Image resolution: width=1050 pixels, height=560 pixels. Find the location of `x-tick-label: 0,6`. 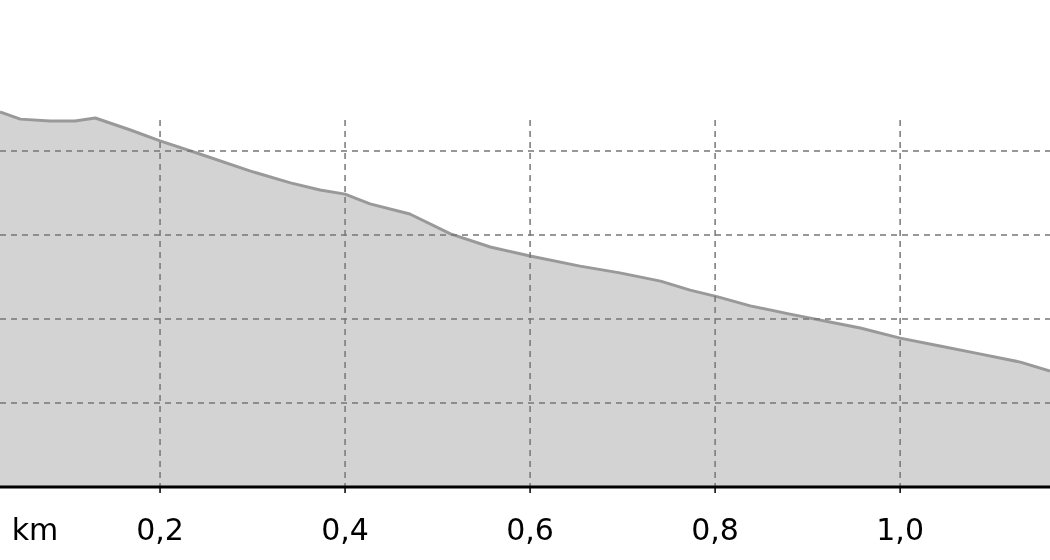

x-tick-label: 0,6 is located at coordinates (530, 529).